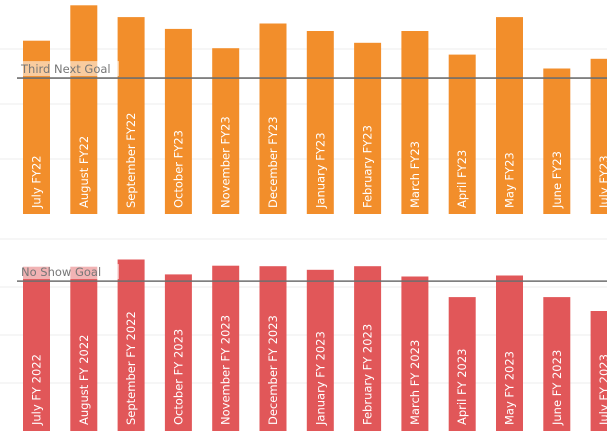 The image size is (607, 436). What do you see at coordinates (557, 388) in the screenshot?
I see `category-label-12: June FY 2023` at bounding box center [557, 388].